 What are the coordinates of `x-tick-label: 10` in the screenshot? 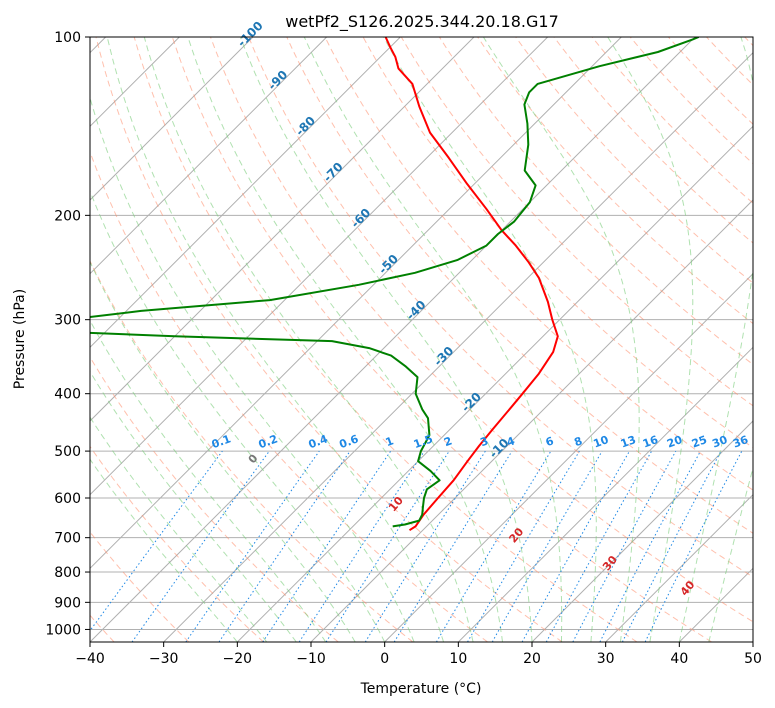 It's located at (458, 659).